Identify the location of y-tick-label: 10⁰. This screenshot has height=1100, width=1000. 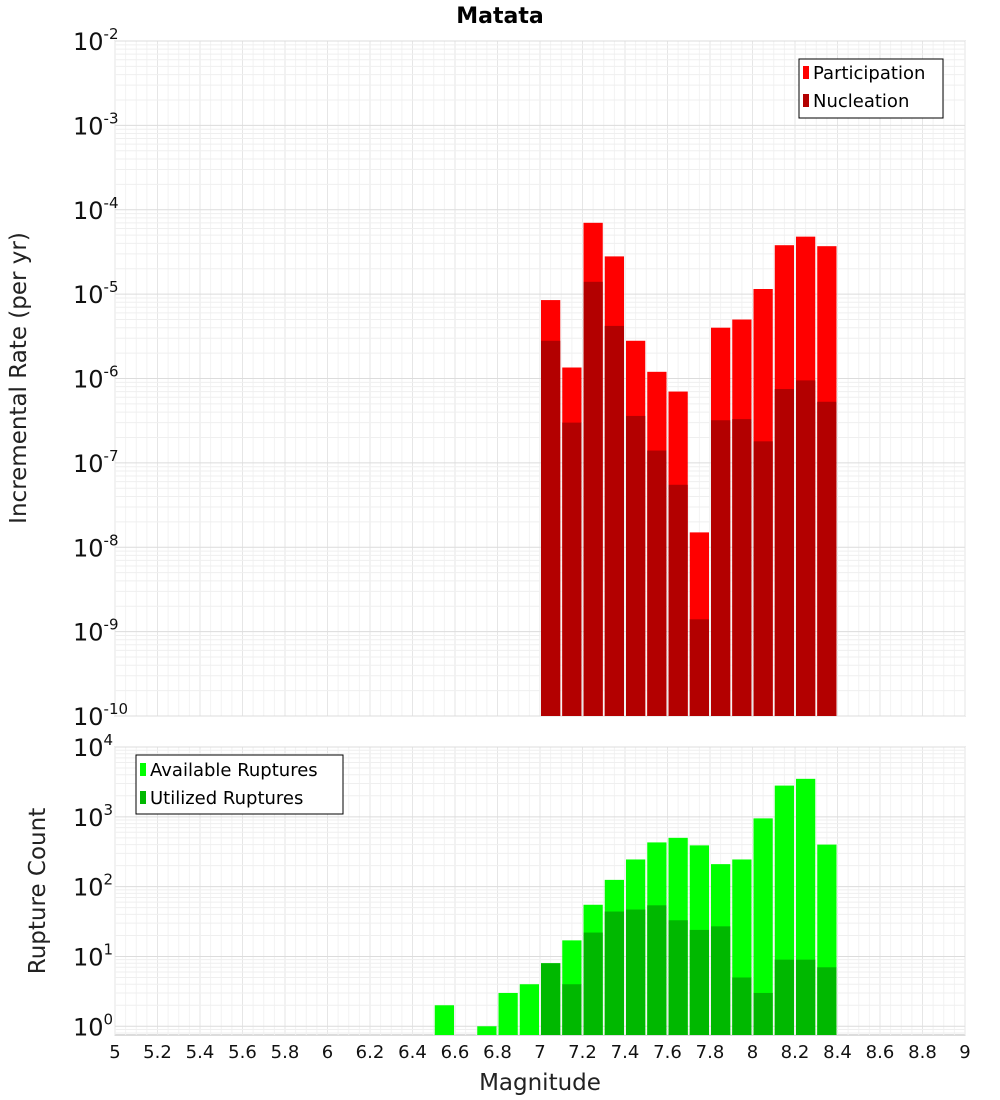
(93, 1025).